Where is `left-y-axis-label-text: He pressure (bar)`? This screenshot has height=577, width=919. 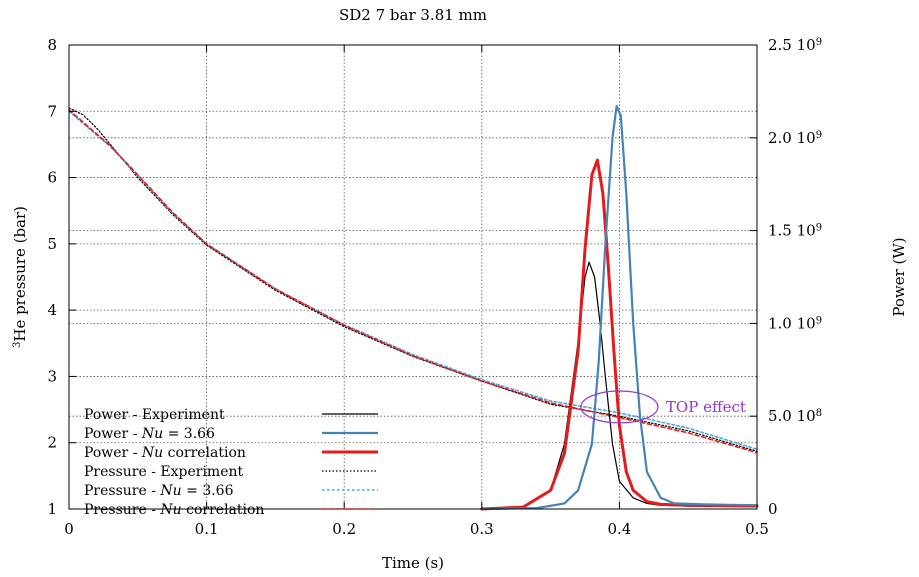
left-y-axis-label-text: He pressure (bar) is located at coordinates (20, 274).